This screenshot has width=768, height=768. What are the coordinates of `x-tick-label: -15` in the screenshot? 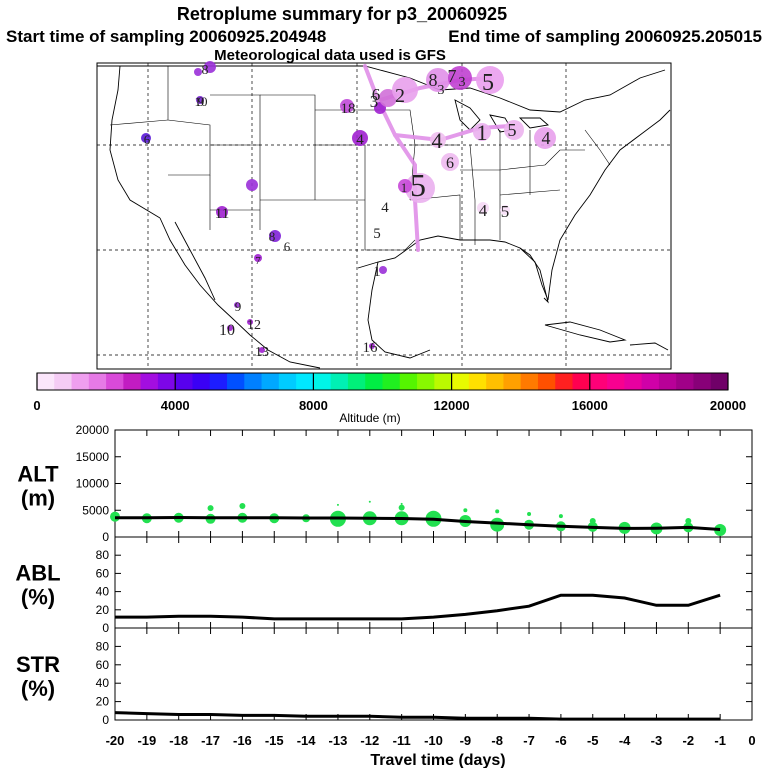 It's located at (274, 740).